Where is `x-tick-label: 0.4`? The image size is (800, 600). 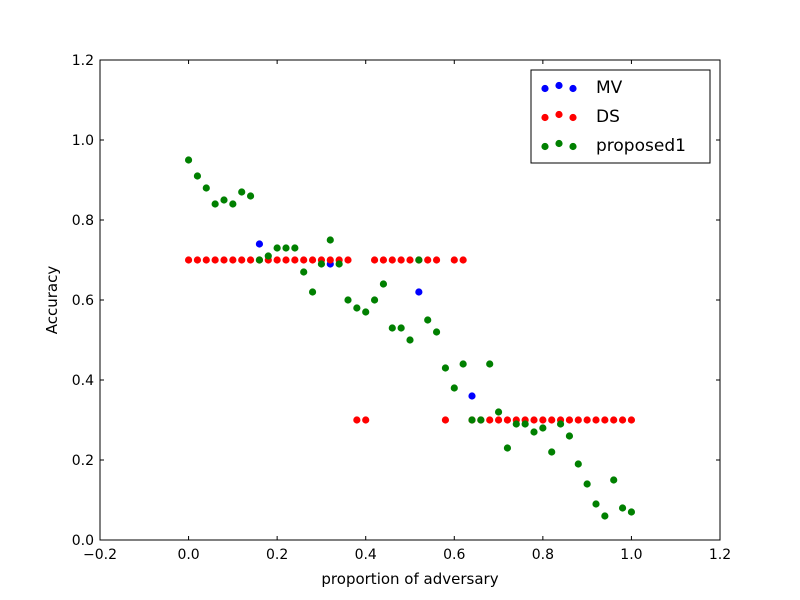 x-tick-label: 0.4 is located at coordinates (366, 555).